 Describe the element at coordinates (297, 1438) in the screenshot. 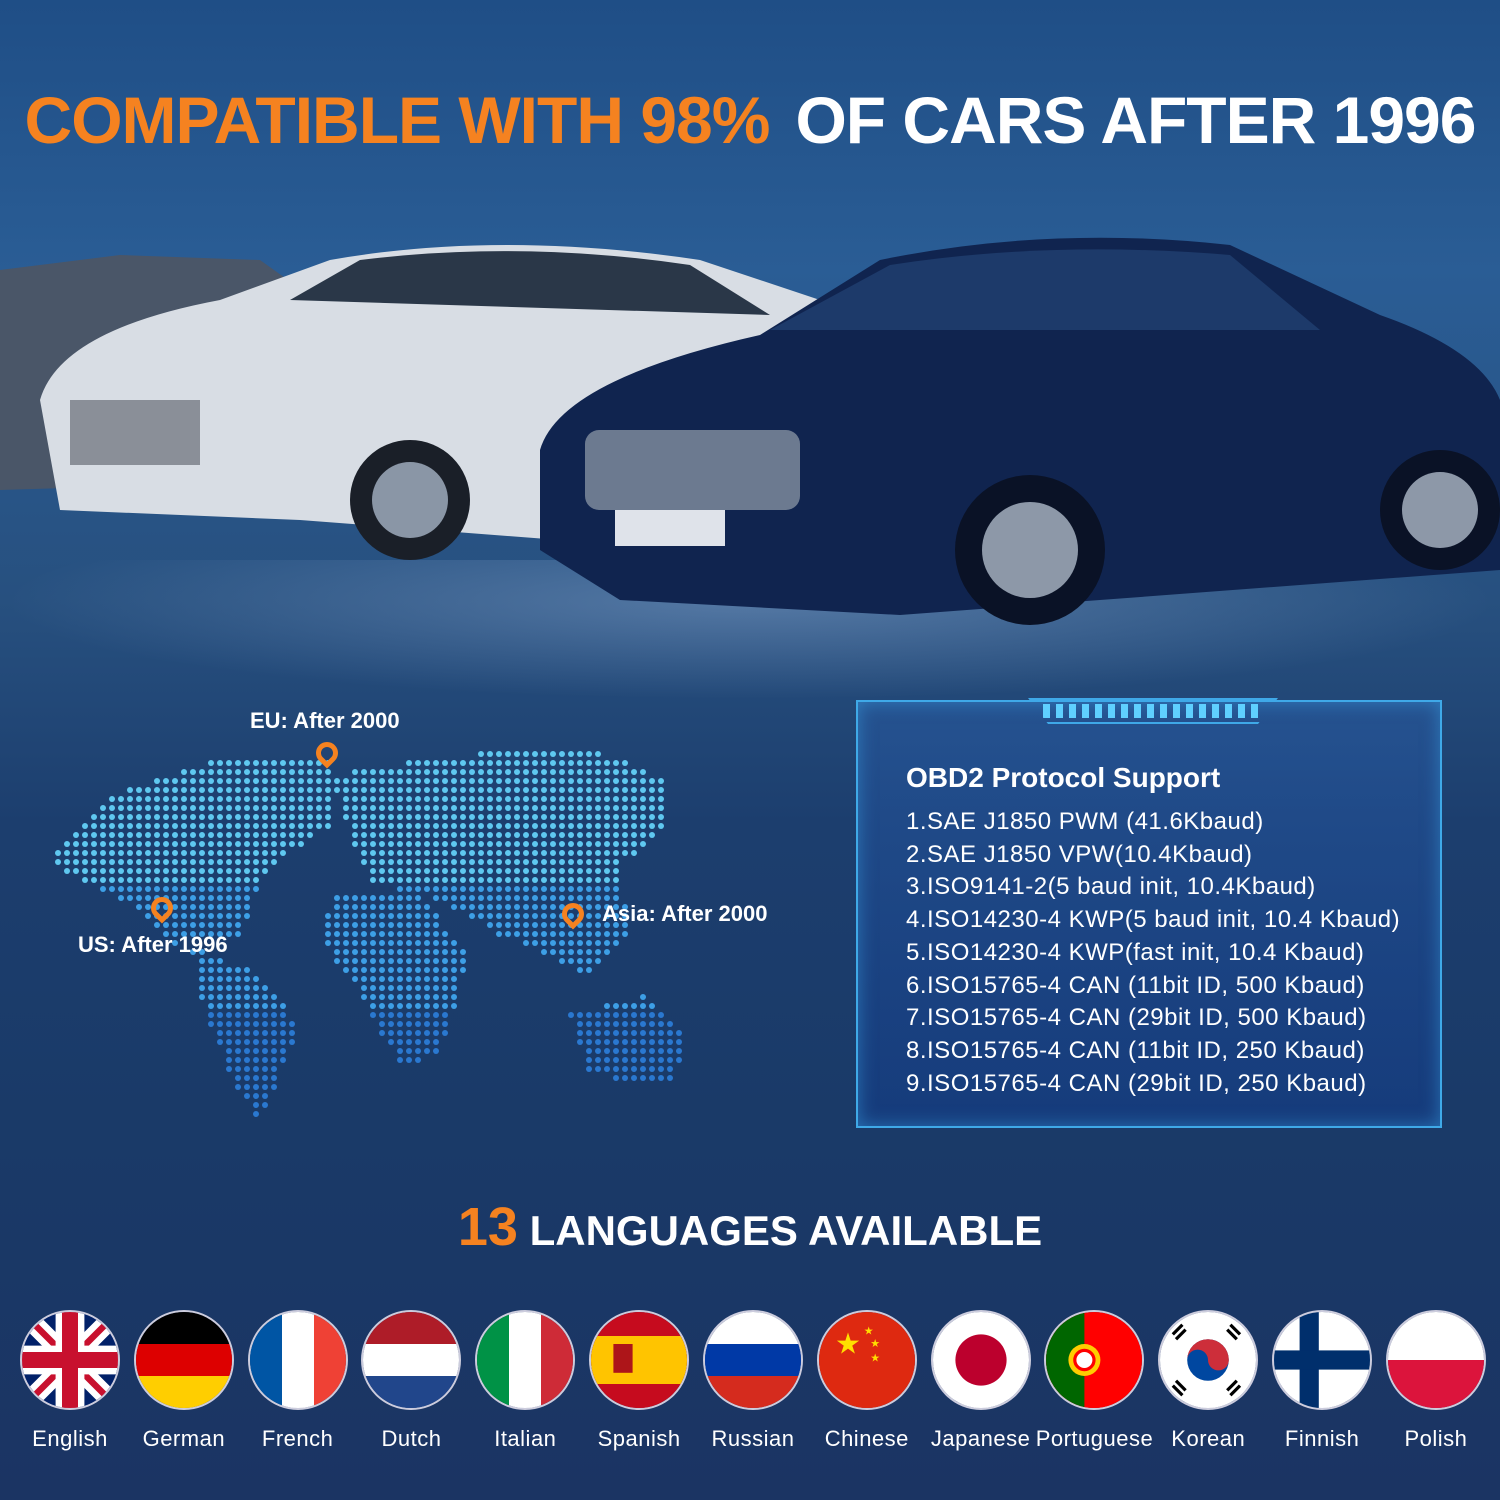

I see `language-label: French` at that location.